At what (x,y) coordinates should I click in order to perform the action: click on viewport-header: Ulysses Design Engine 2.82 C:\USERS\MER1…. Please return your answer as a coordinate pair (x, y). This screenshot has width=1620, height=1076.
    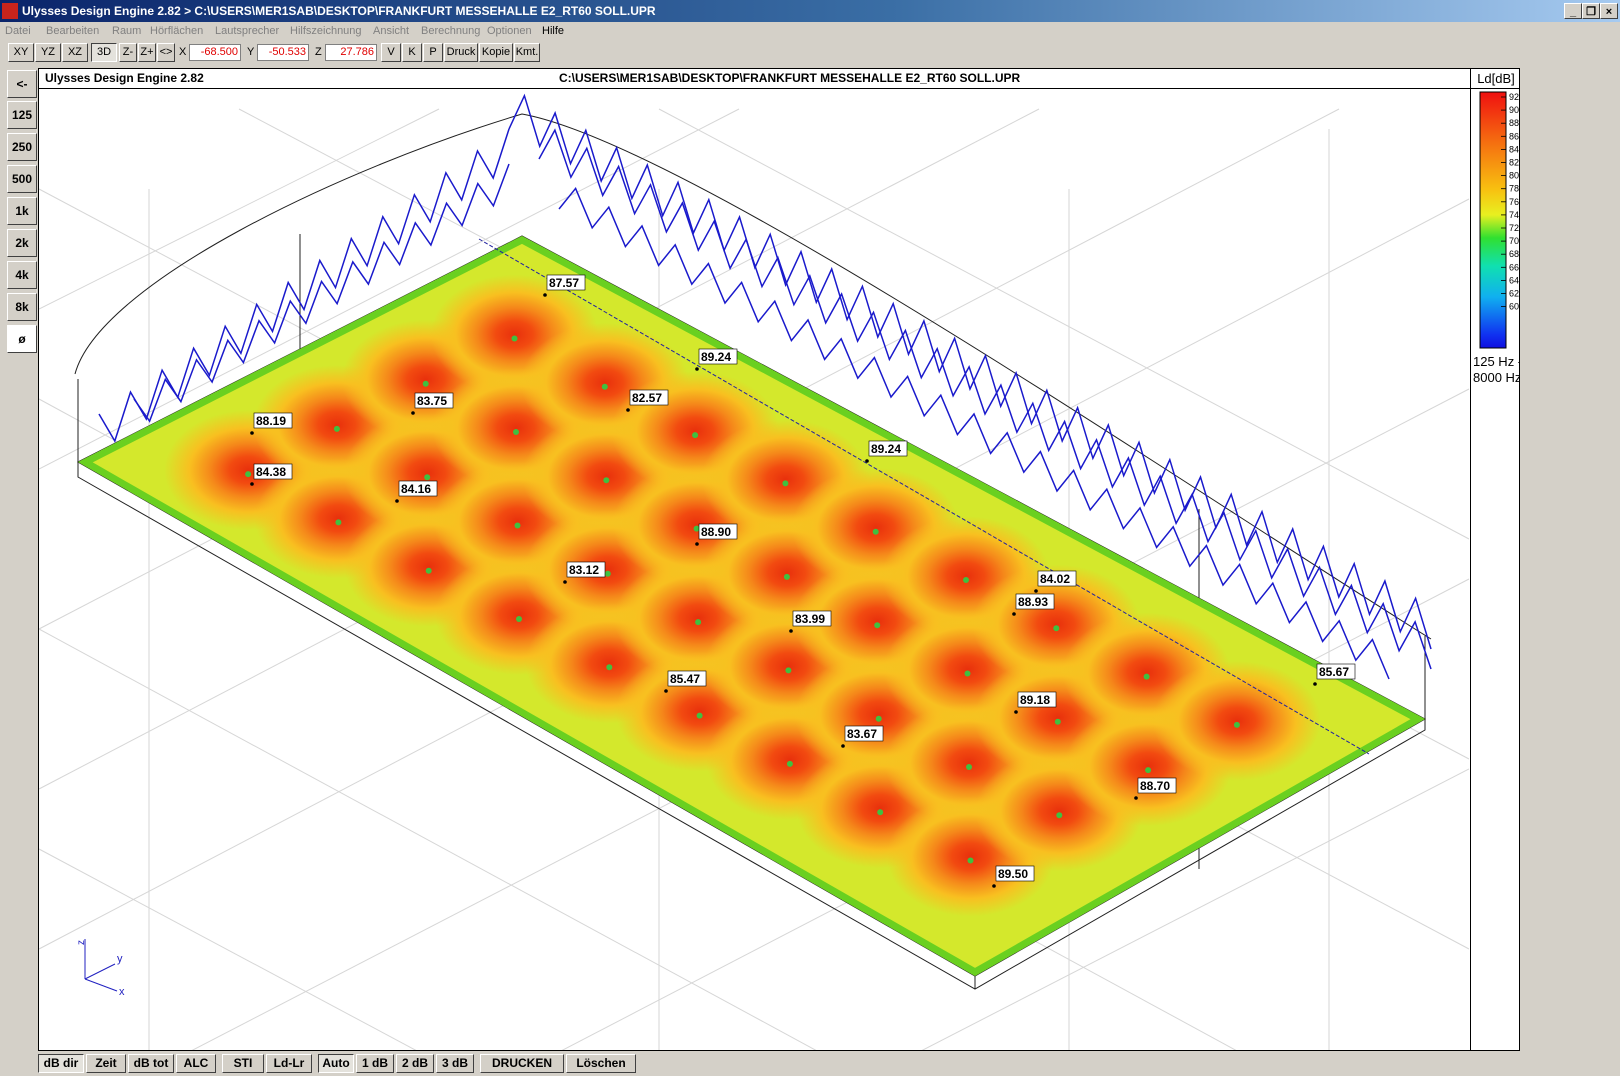
    Looking at the image, I should click on (779, 79).